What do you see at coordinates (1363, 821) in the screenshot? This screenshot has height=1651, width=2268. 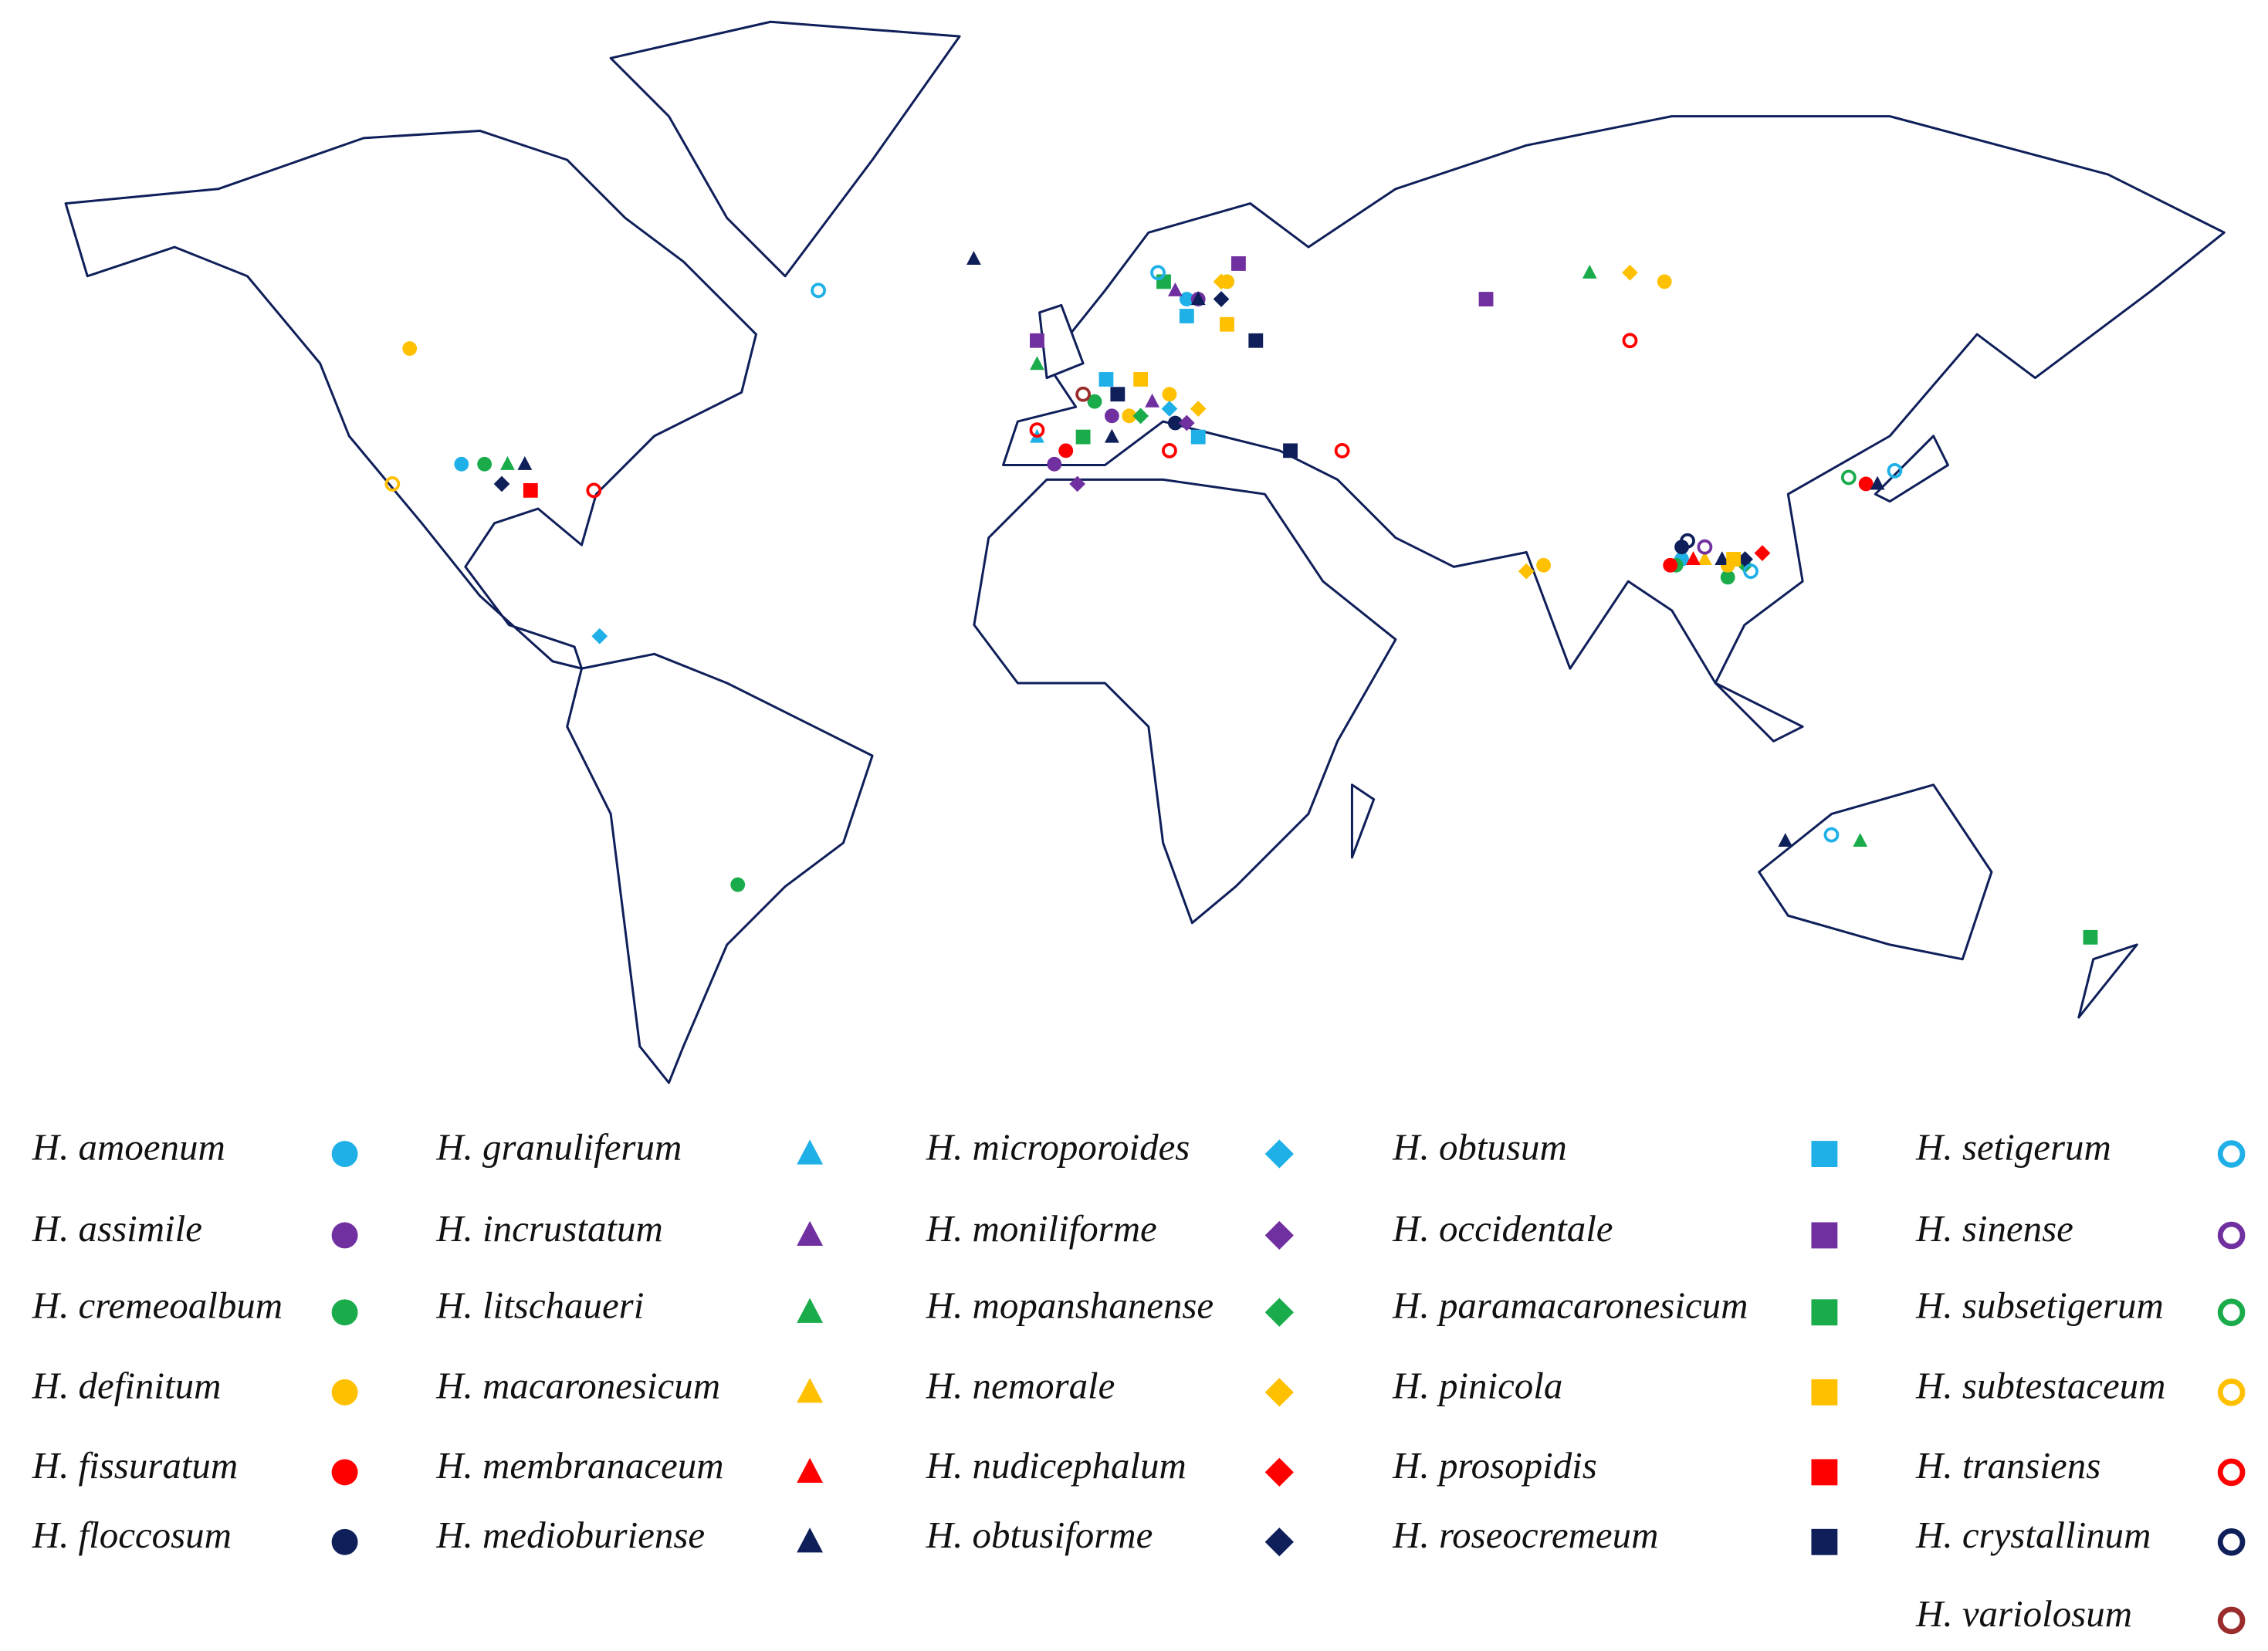 I see `madagascar` at bounding box center [1363, 821].